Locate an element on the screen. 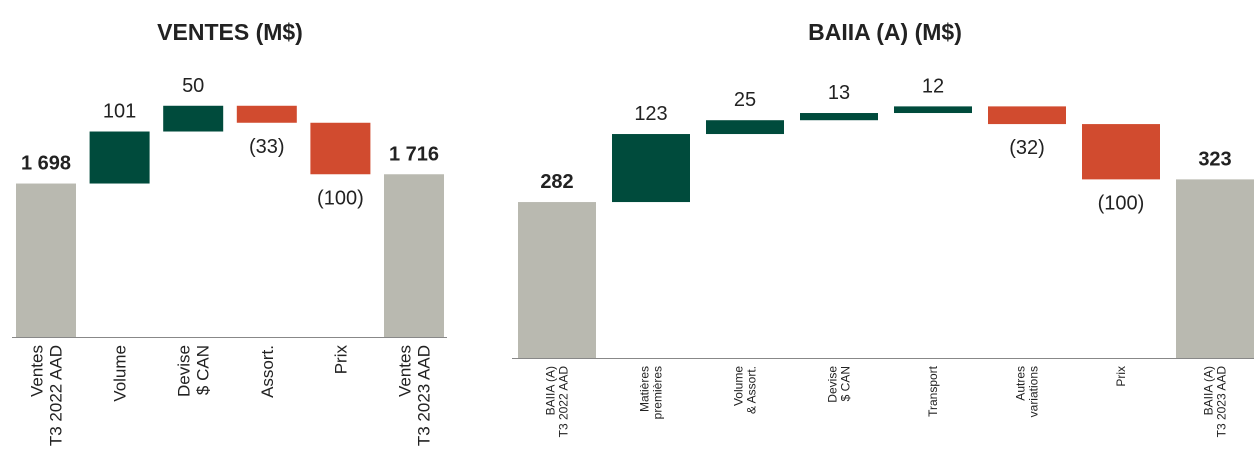 The width and height of the screenshot is (1254, 466). value-label: 12 is located at coordinates (933, 86).